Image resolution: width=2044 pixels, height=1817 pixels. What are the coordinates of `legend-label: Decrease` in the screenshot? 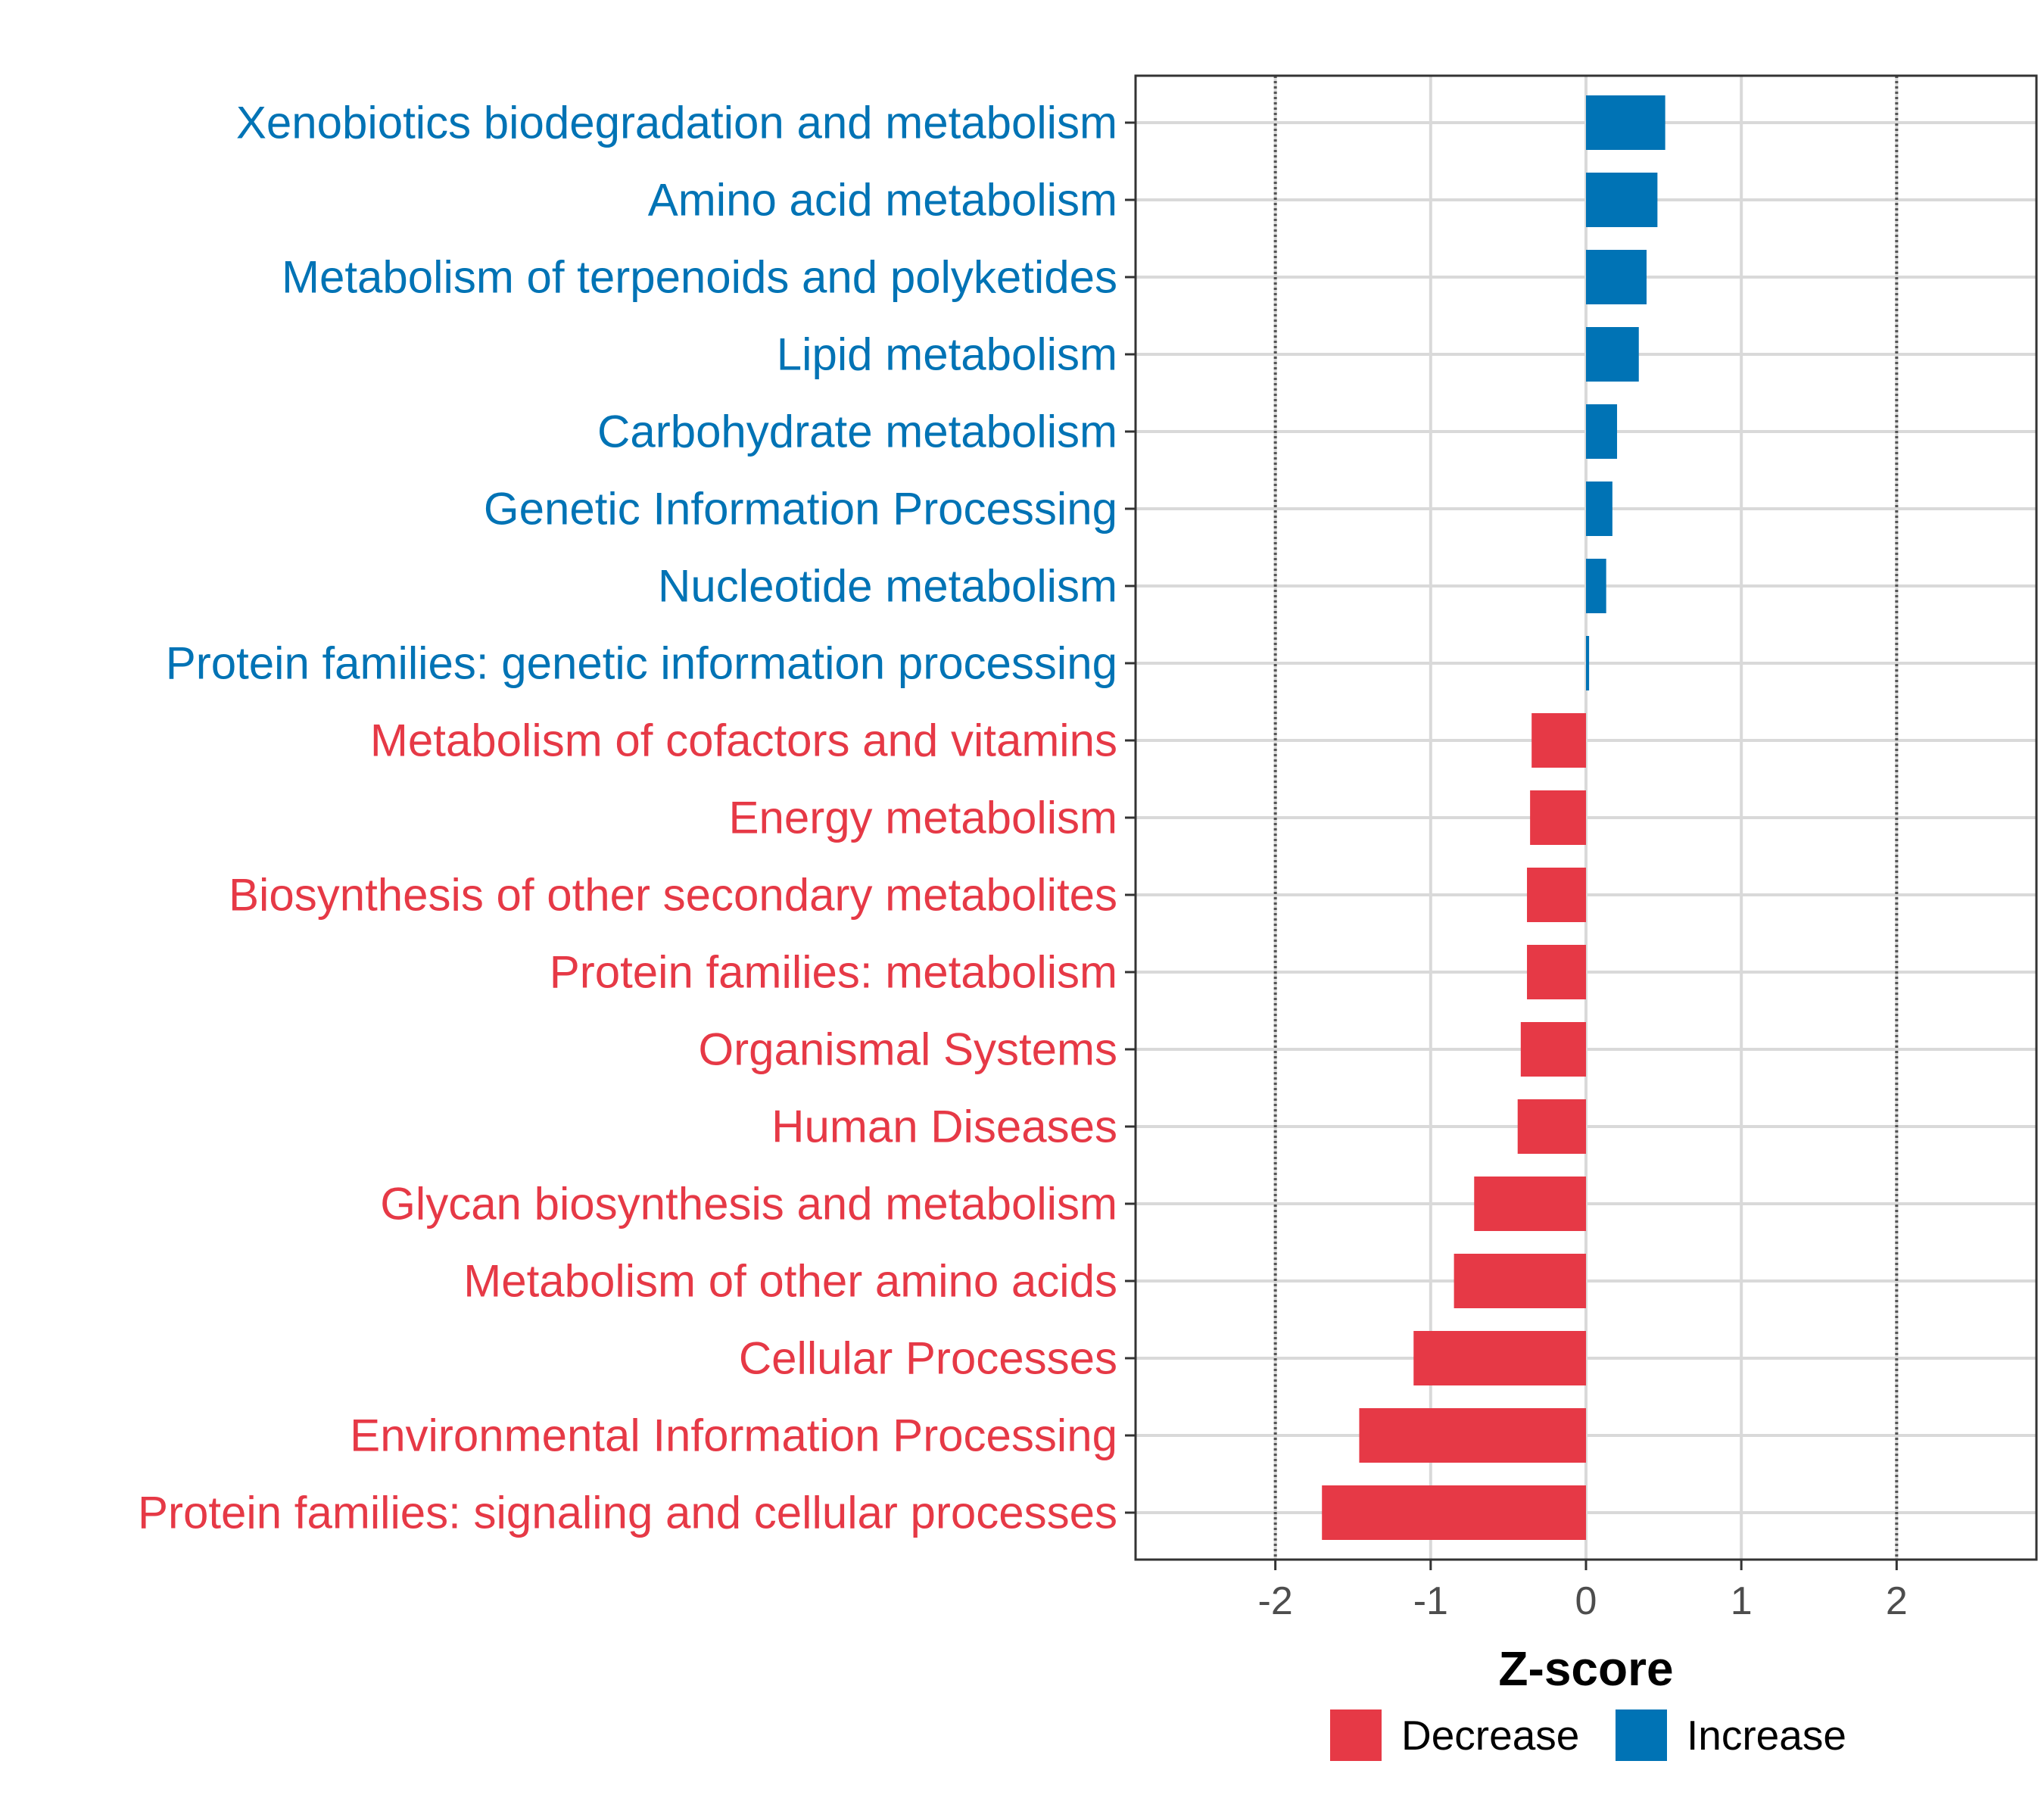 It's located at (1490, 1735).